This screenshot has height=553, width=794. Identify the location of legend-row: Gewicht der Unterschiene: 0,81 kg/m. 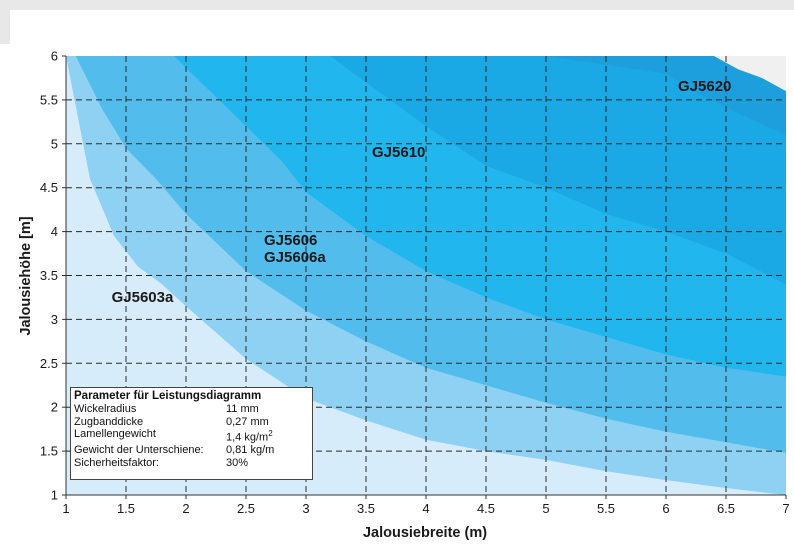
(191, 450).